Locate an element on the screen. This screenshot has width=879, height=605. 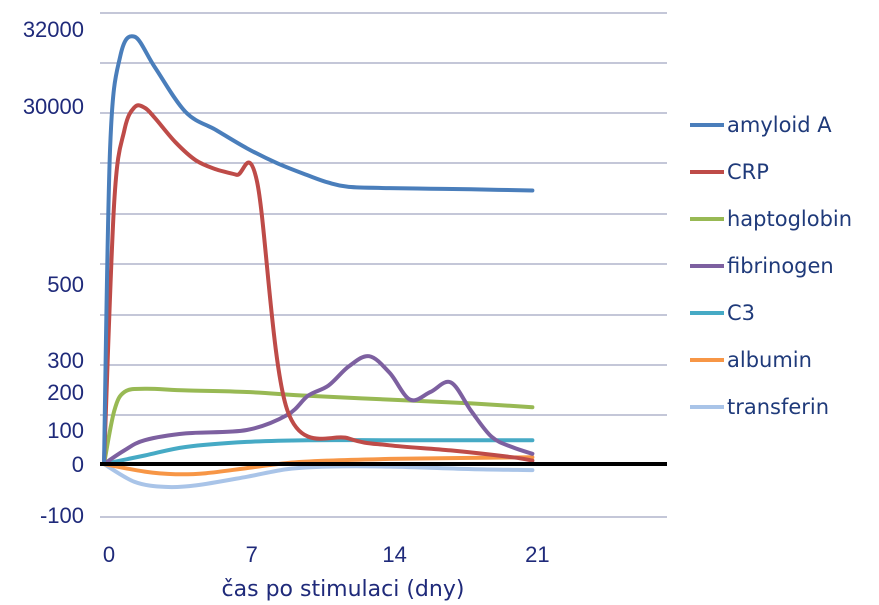
y-tick-label: 300 is located at coordinates (65, 360).